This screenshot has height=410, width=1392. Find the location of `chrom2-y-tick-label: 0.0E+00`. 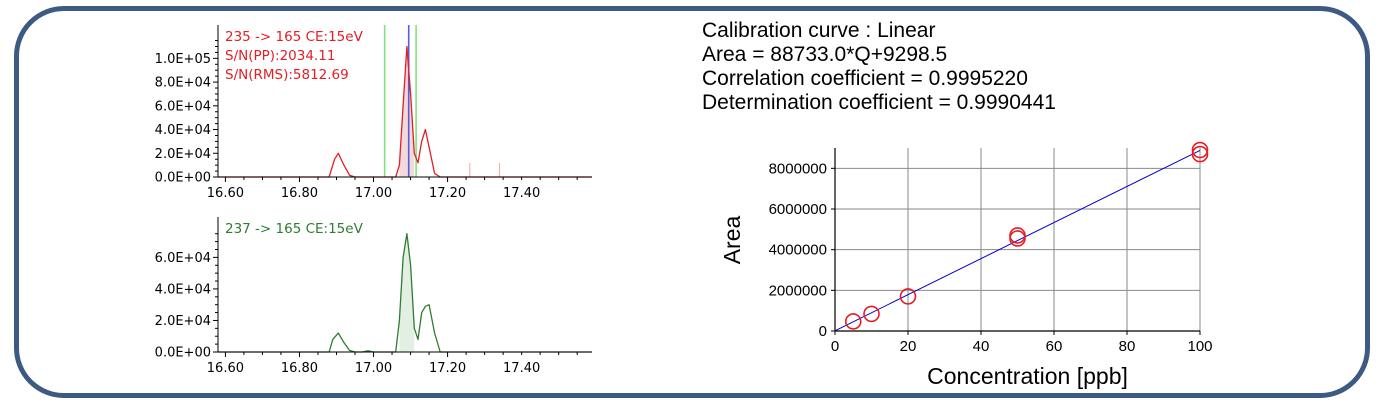

chrom2-y-tick-label: 0.0E+00 is located at coordinates (183, 353).